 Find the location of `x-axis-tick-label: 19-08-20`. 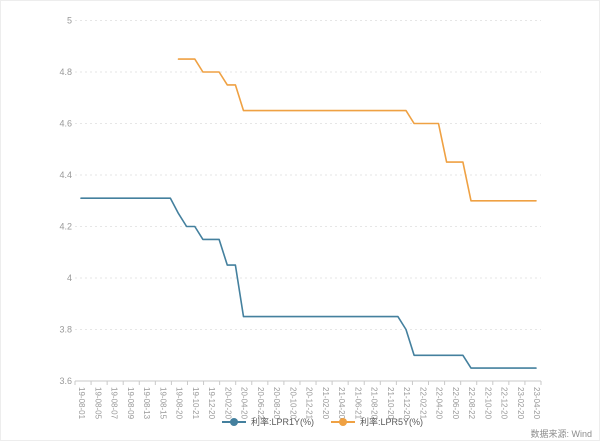

x-axis-tick-label: 19-08-20 is located at coordinates (179, 403).